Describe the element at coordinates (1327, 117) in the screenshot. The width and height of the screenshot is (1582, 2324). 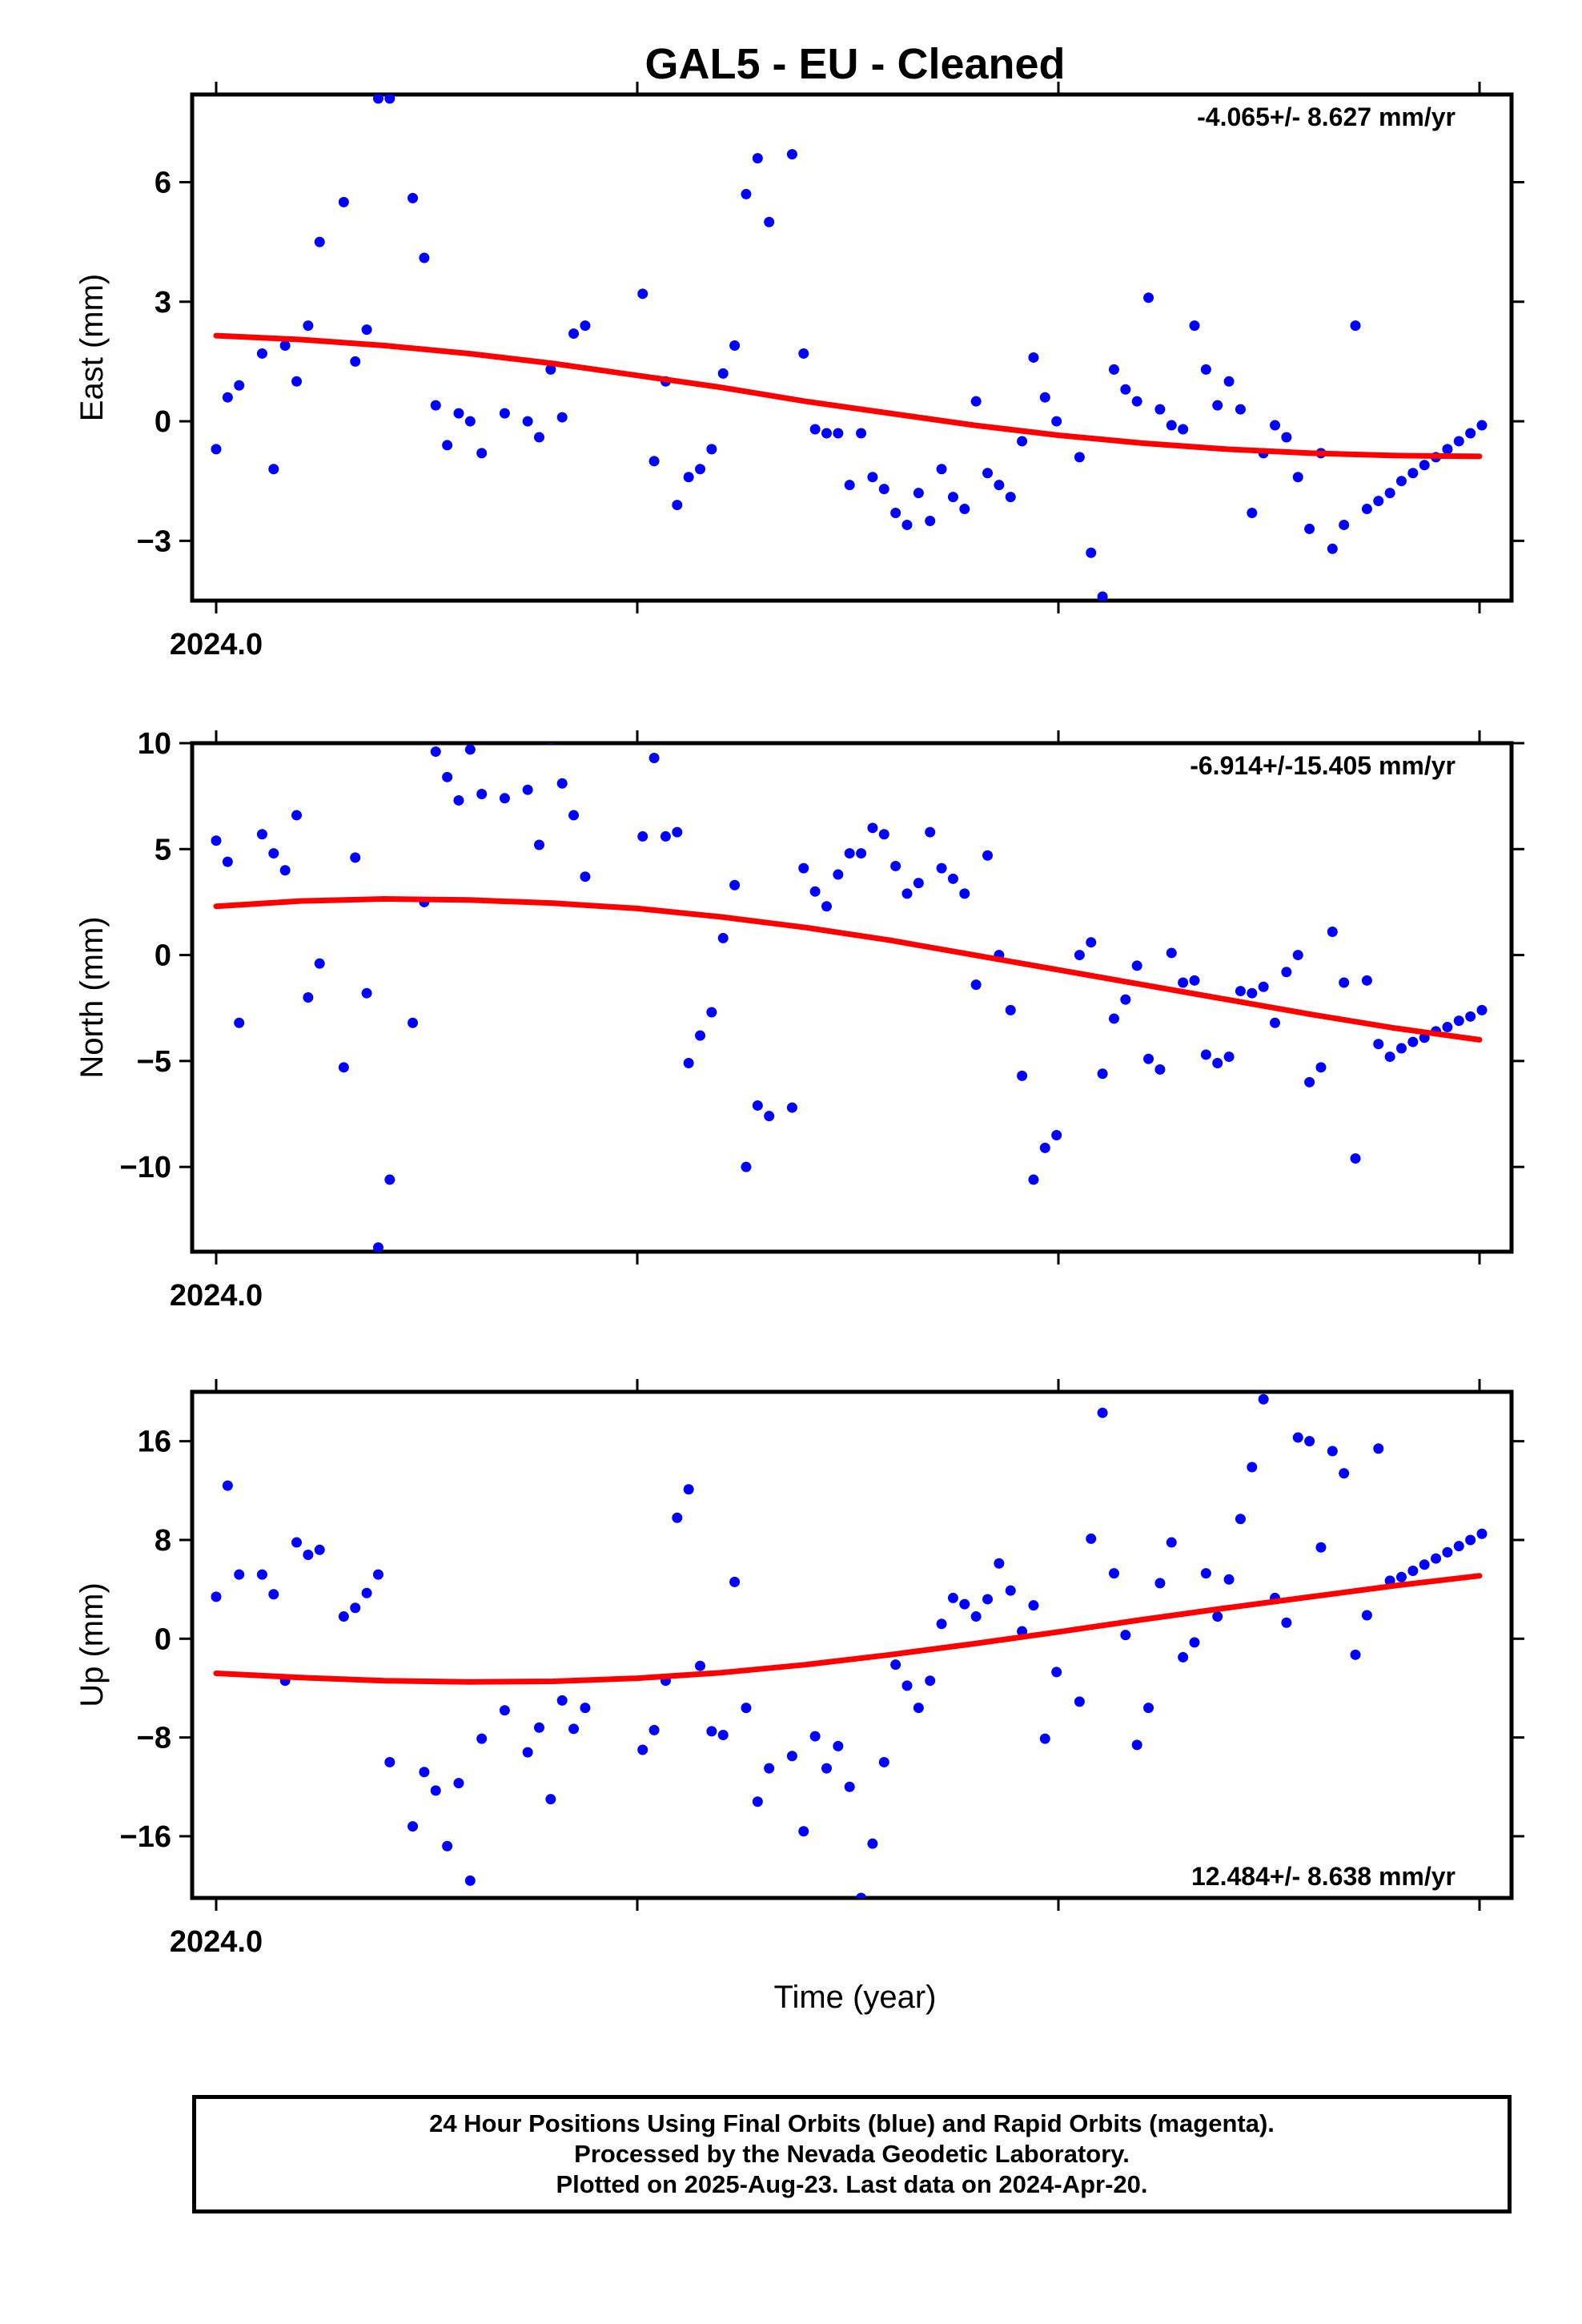
I see `rate-annotation: -4.065+/- 8.627 mm/yr` at that location.